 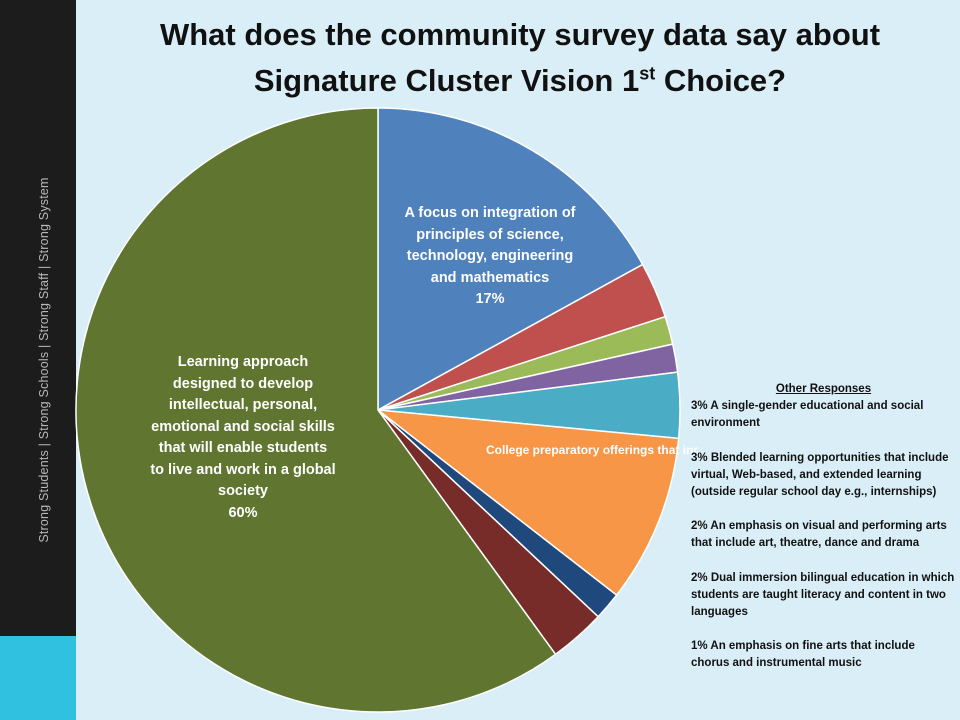 I want to click on title-line-2: Signature Cluster Vision 1st Choice?, so click(x=520, y=81).